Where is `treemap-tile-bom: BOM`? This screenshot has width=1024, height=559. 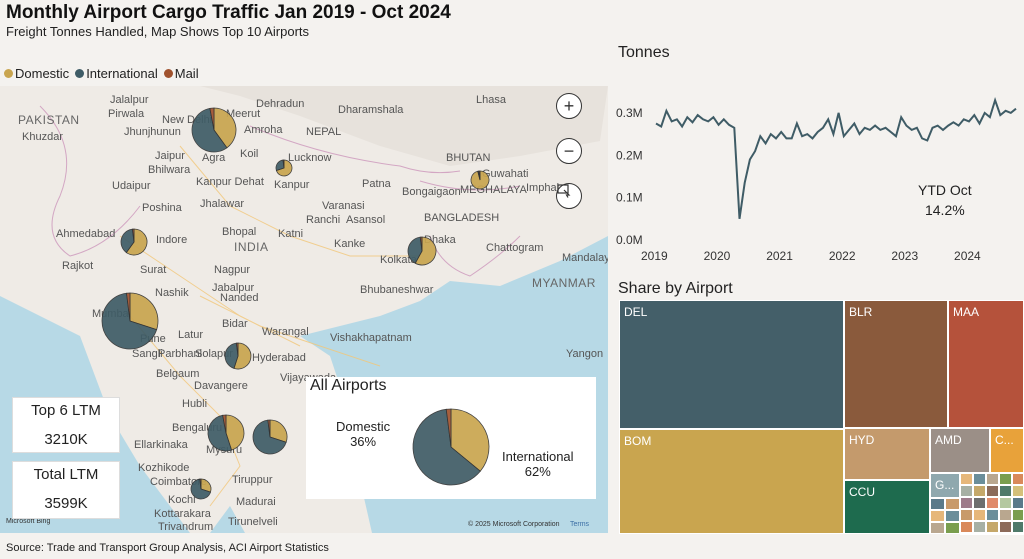 treemap-tile-bom: BOM is located at coordinates (731, 481).